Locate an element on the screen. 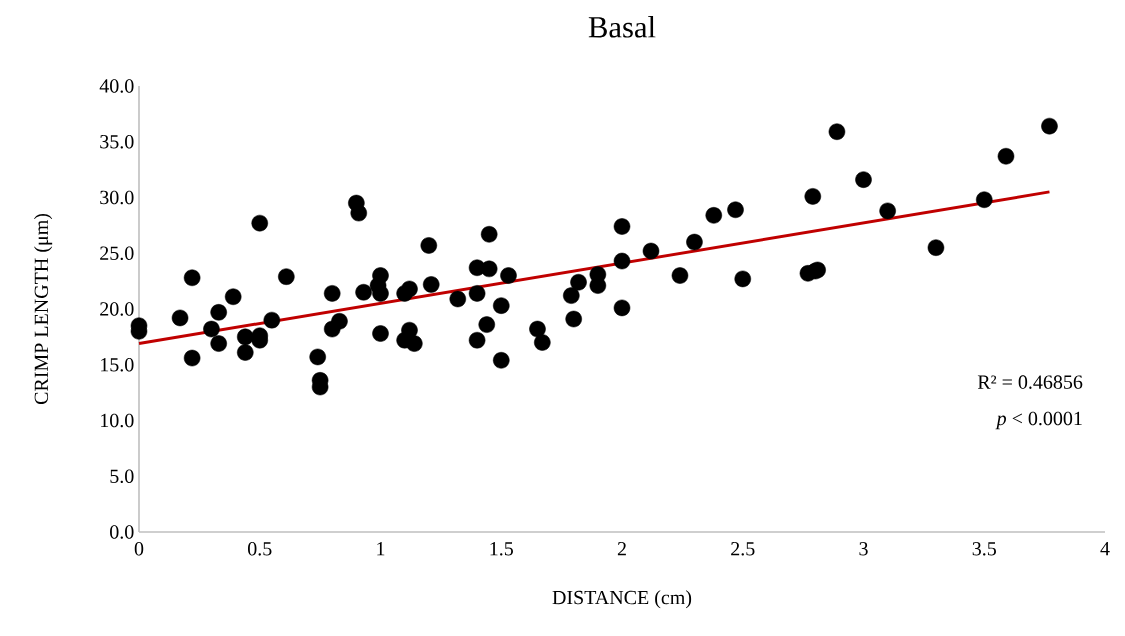  x-tick-label: 2 is located at coordinates (621, 549).